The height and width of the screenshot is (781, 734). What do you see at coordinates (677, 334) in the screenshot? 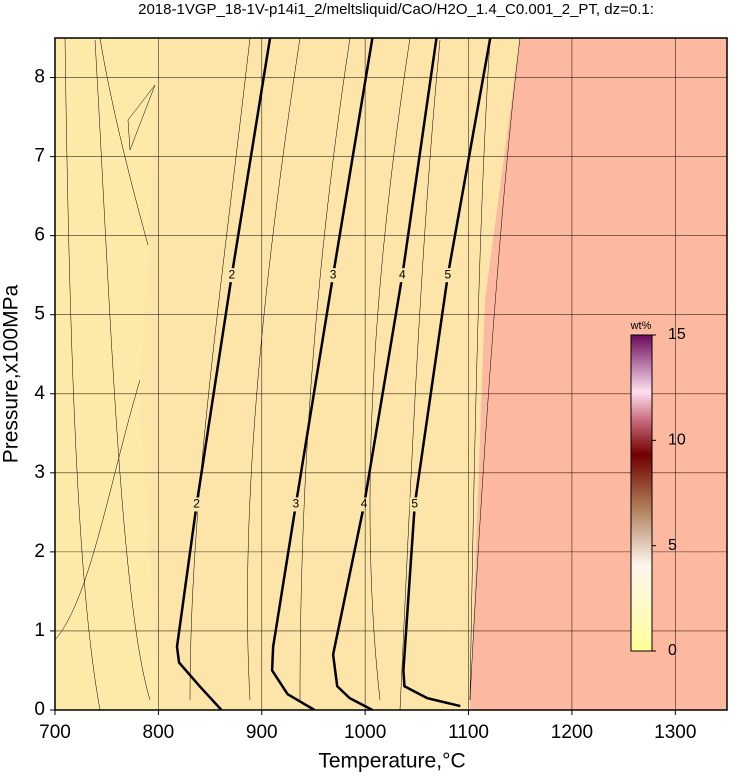
I see `colorbar-tick-label: 15` at bounding box center [677, 334].